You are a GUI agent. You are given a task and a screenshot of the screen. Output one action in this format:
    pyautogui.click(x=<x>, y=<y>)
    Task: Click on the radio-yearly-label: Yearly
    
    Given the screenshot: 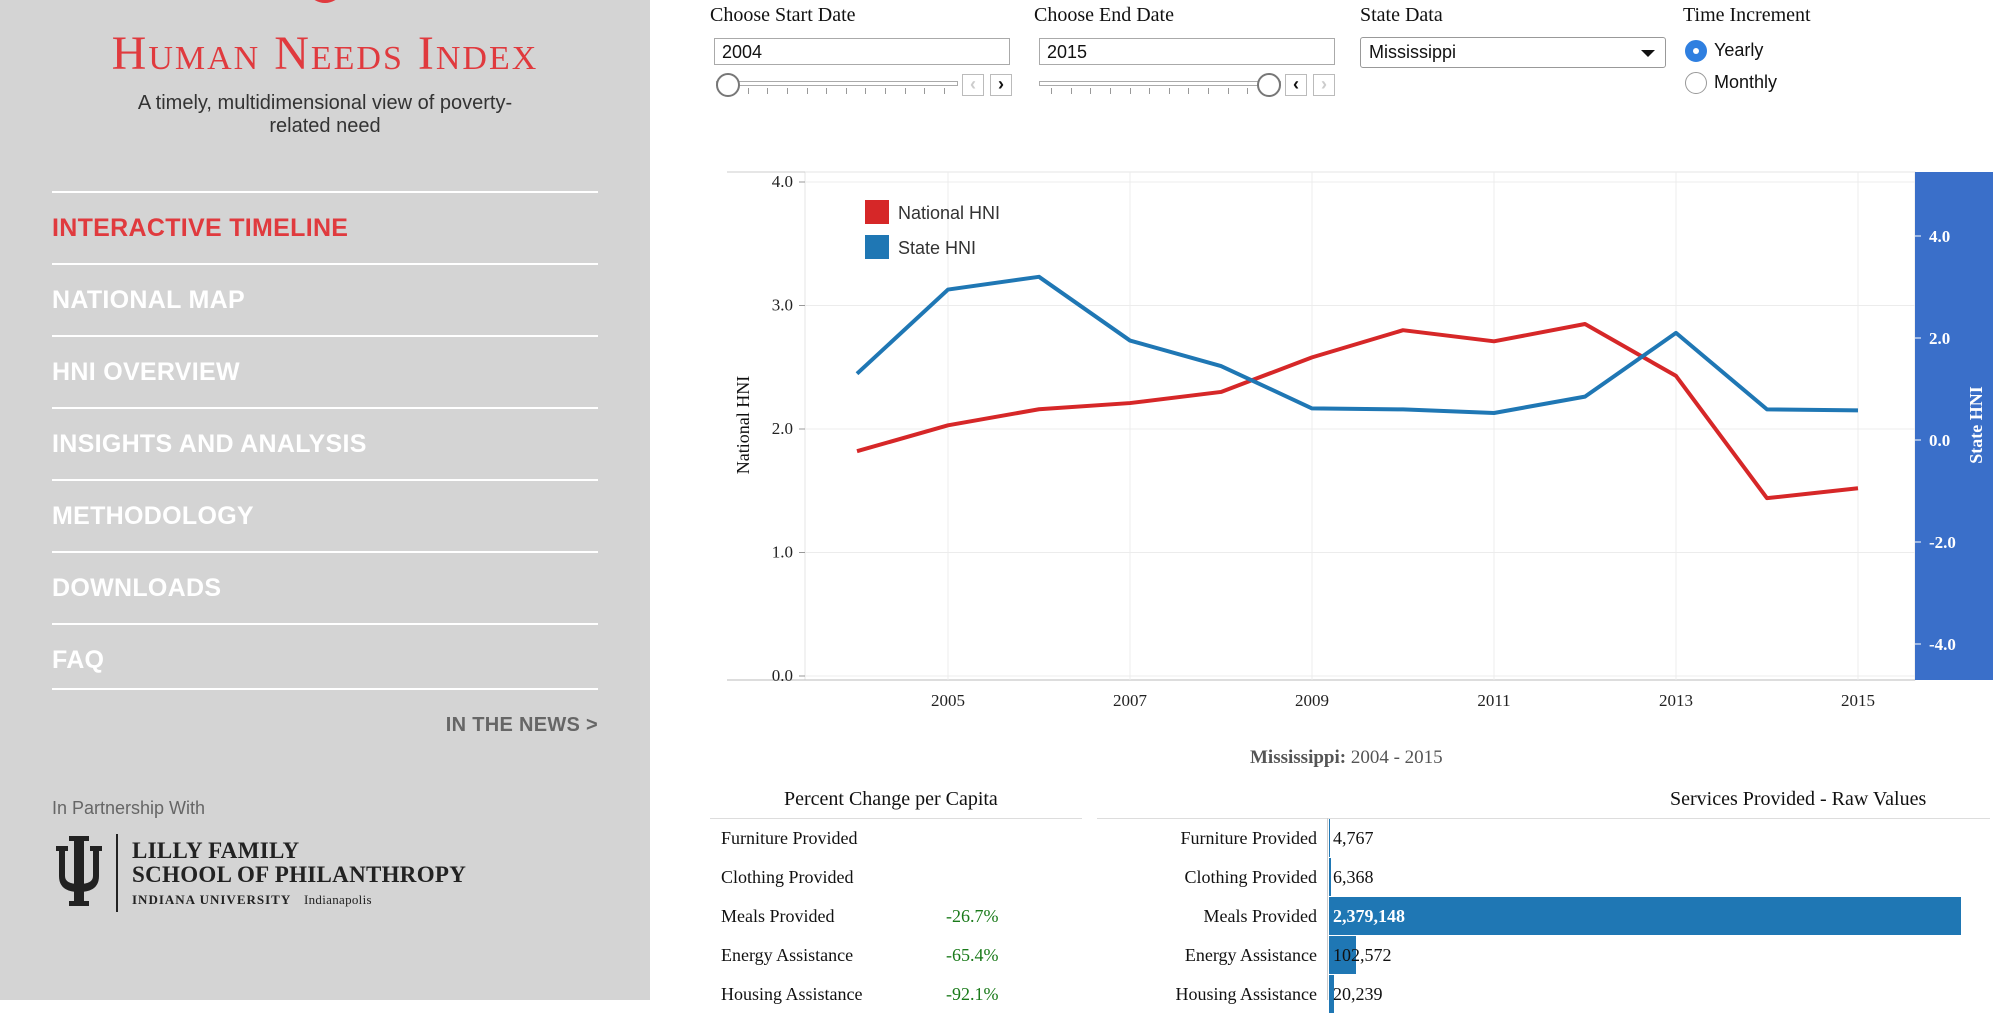 What is the action you would take?
    pyautogui.click(x=1739, y=50)
    